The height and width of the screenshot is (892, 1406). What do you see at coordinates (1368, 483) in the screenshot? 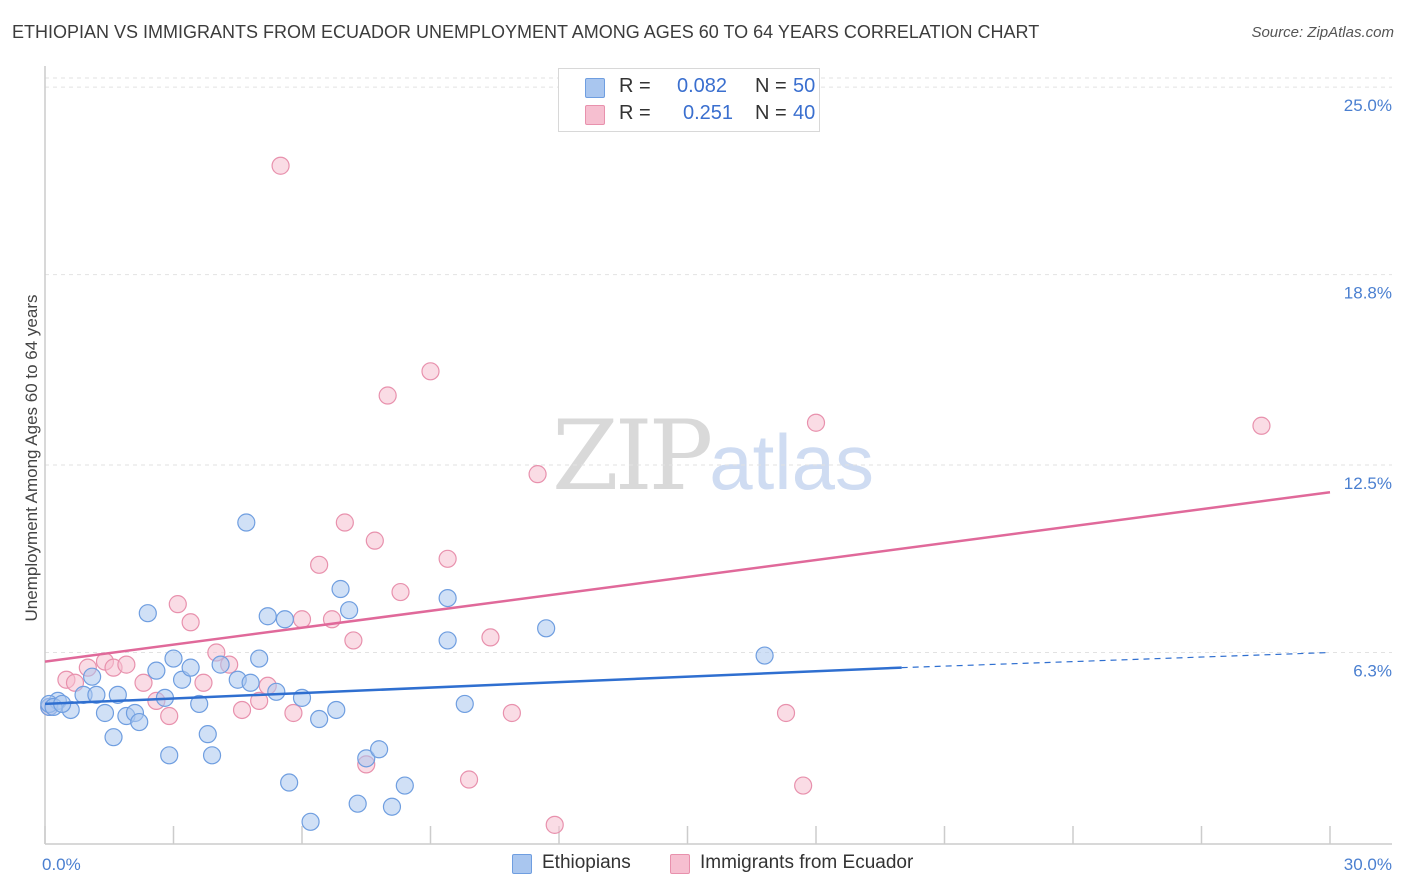
I see `y-tick-label: 12.5%` at bounding box center [1368, 483].